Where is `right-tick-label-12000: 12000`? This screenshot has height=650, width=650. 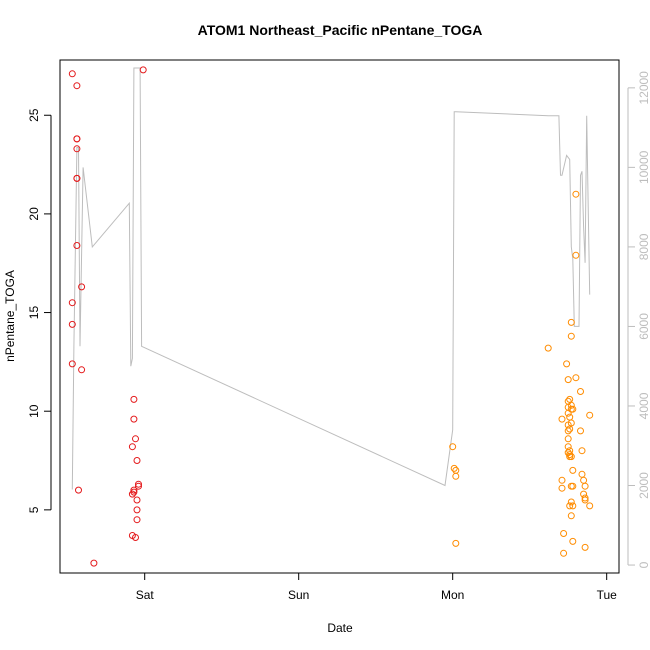 right-tick-label-12000: 12000 is located at coordinates (643, 88).